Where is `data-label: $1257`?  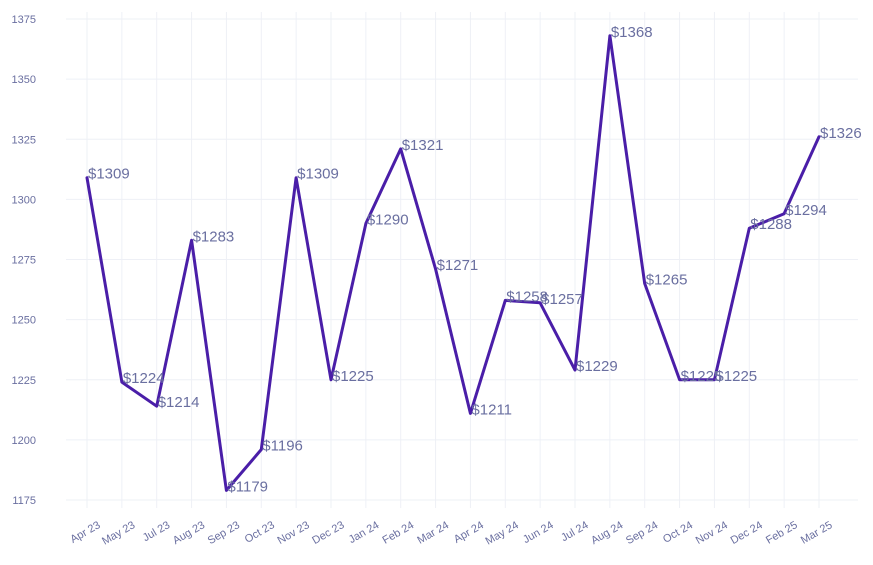
data-label: $1257 is located at coordinates (562, 299).